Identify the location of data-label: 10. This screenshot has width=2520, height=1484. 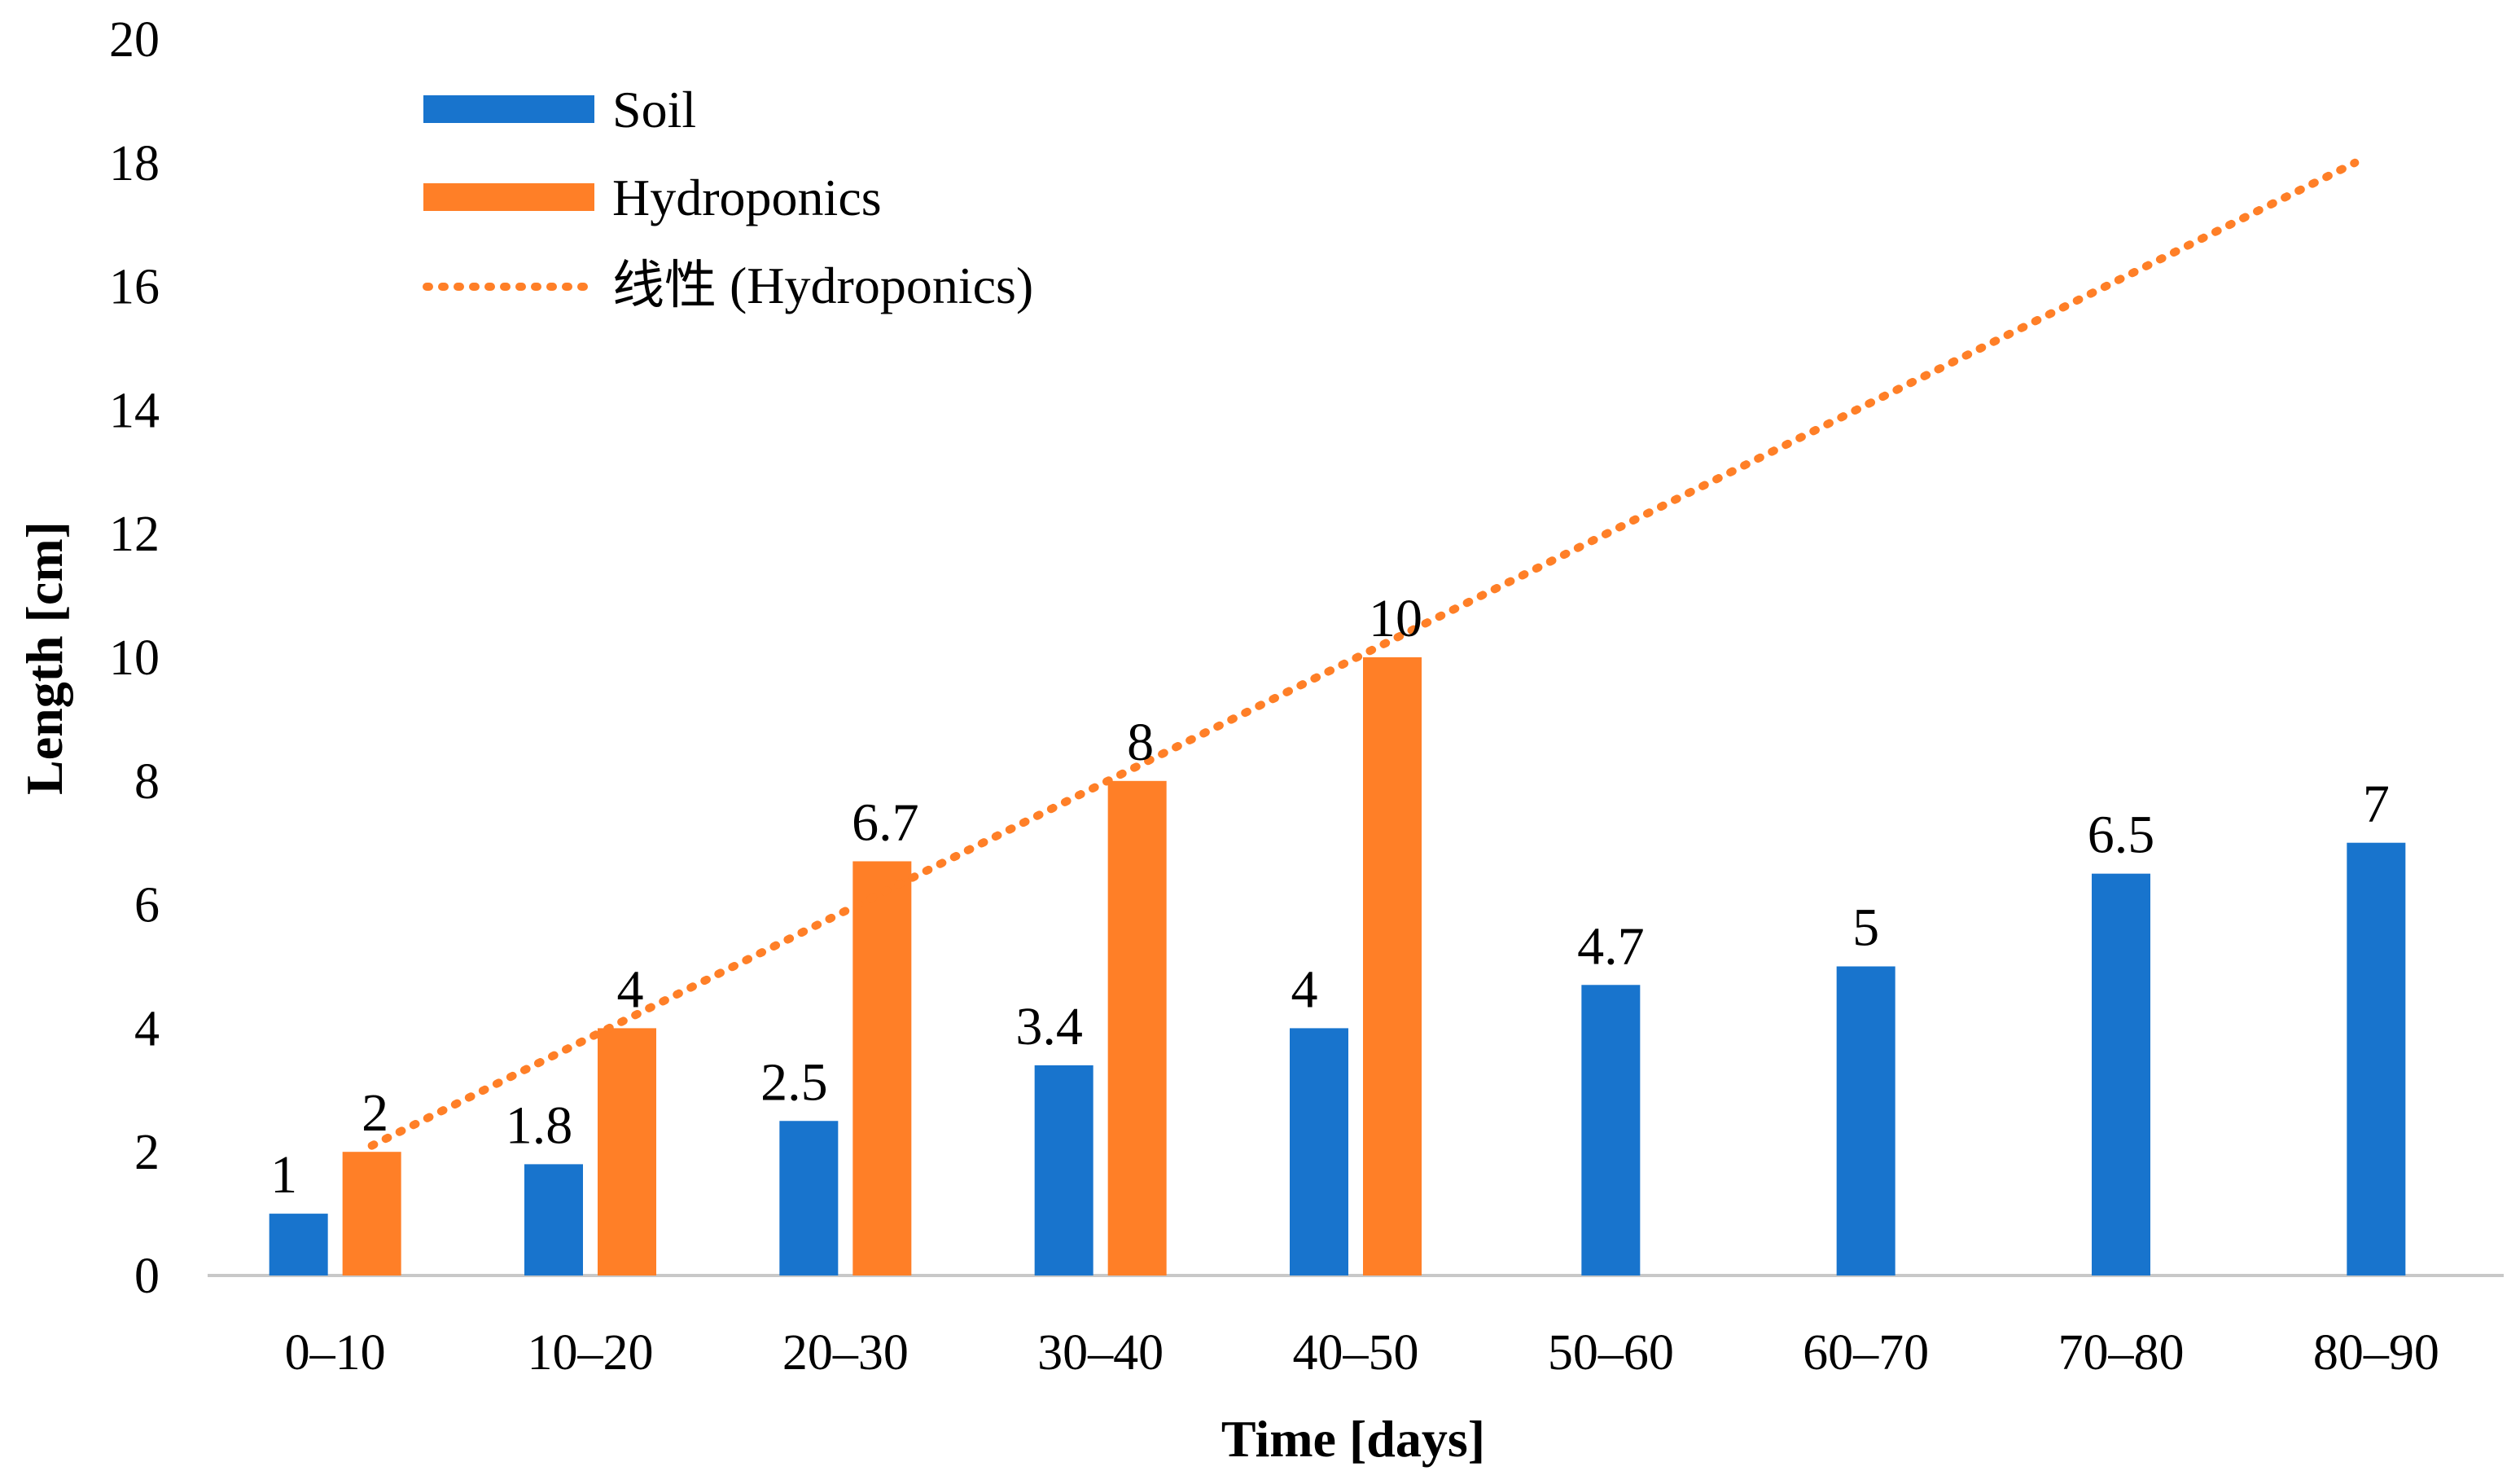
(1395, 618).